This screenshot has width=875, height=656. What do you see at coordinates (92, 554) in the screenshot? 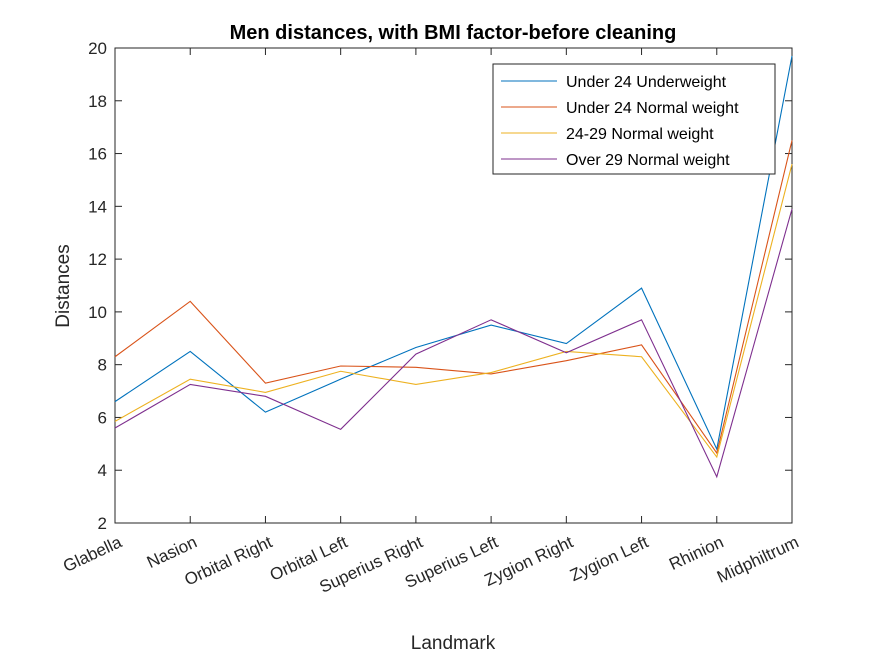
I see `x-tick-label: Glabella` at bounding box center [92, 554].